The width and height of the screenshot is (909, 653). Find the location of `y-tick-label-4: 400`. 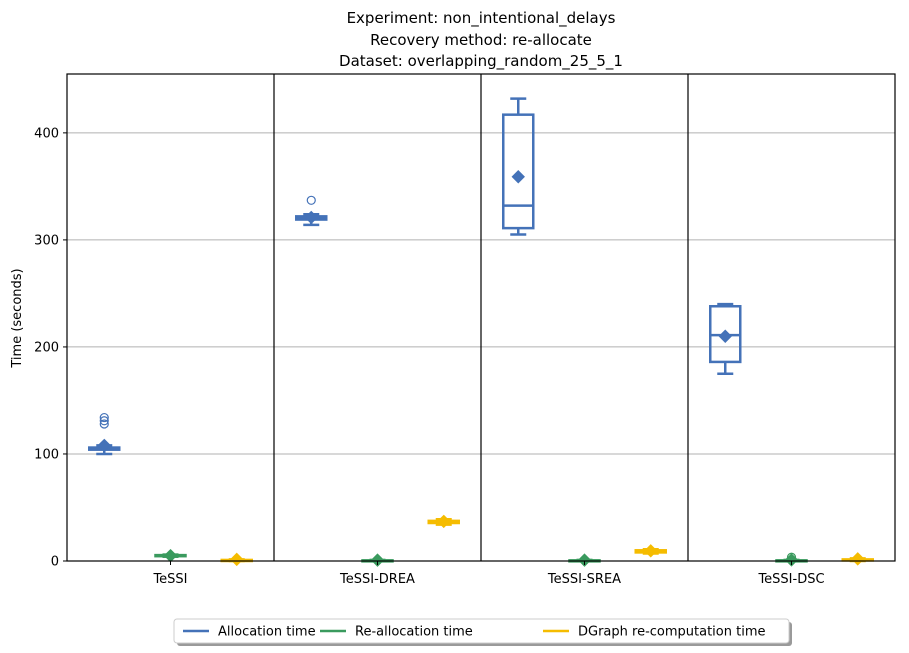

y-tick-label-4: 400 is located at coordinates (46, 133).